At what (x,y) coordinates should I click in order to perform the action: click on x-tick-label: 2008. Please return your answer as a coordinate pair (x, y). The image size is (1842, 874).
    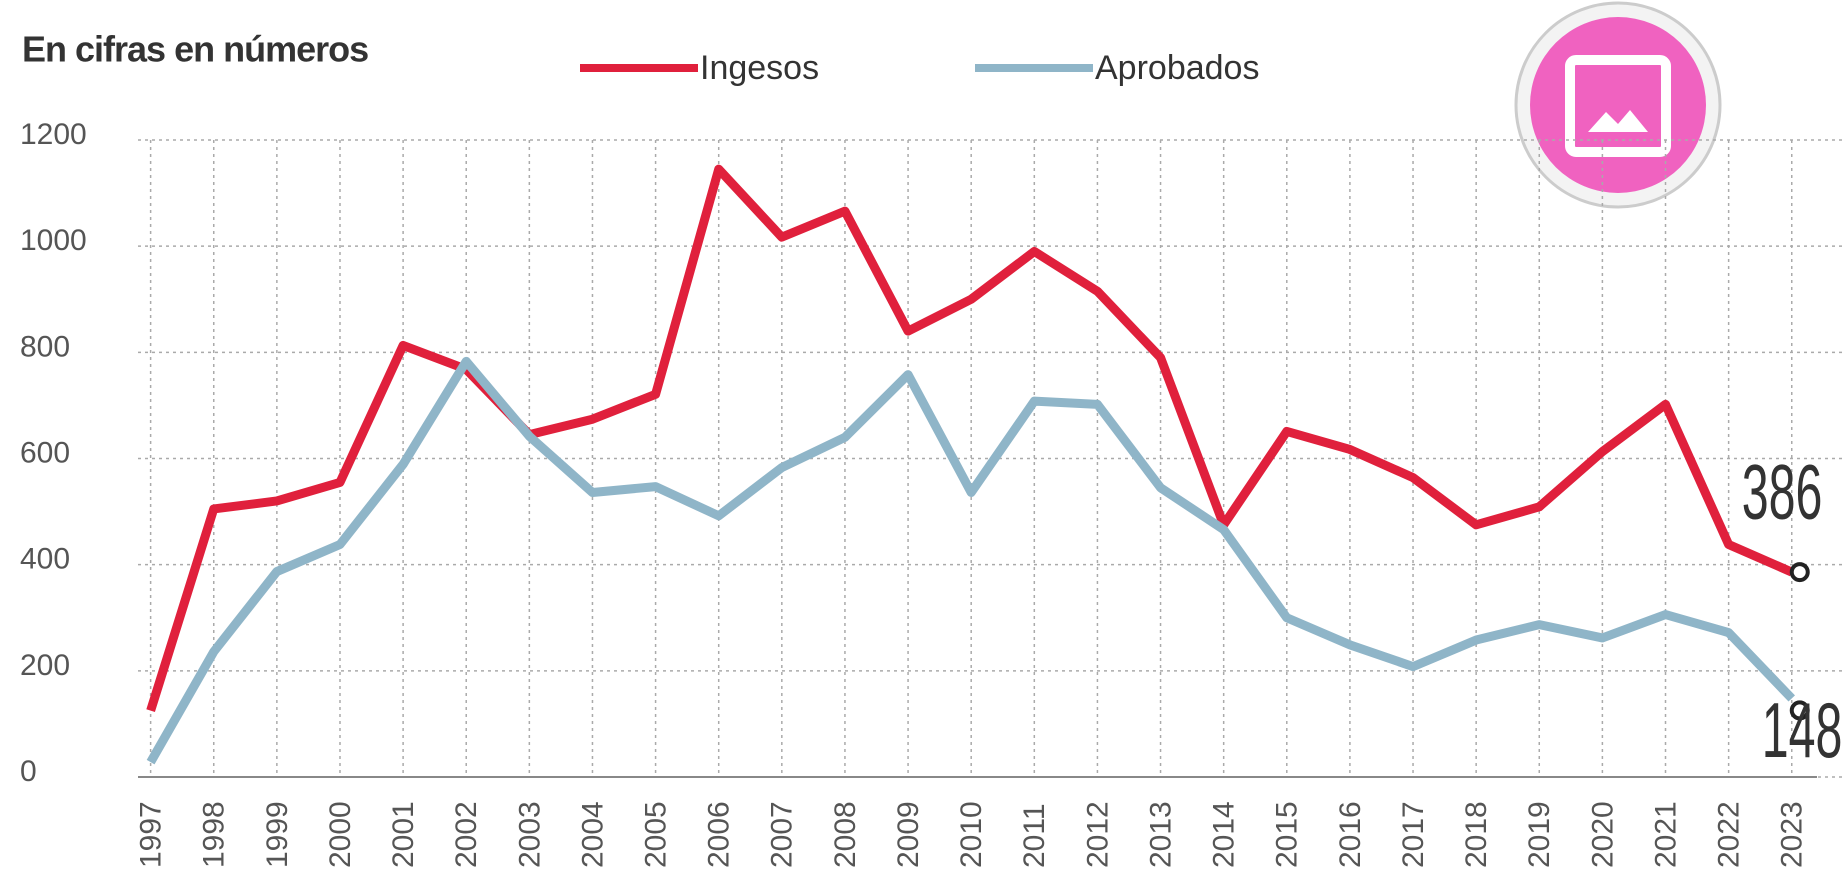
    Looking at the image, I should click on (845, 834).